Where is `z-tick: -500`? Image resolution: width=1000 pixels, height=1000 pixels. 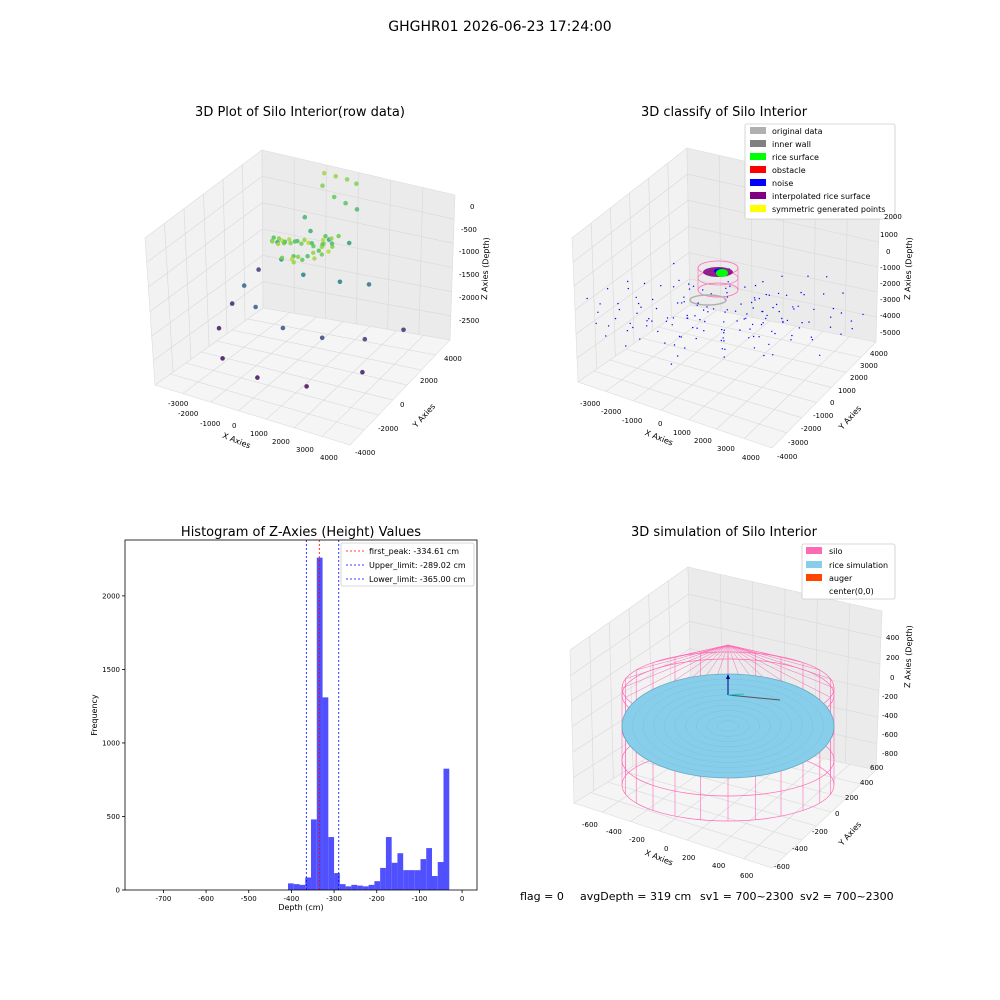
z-tick: -500 is located at coordinates (469, 230).